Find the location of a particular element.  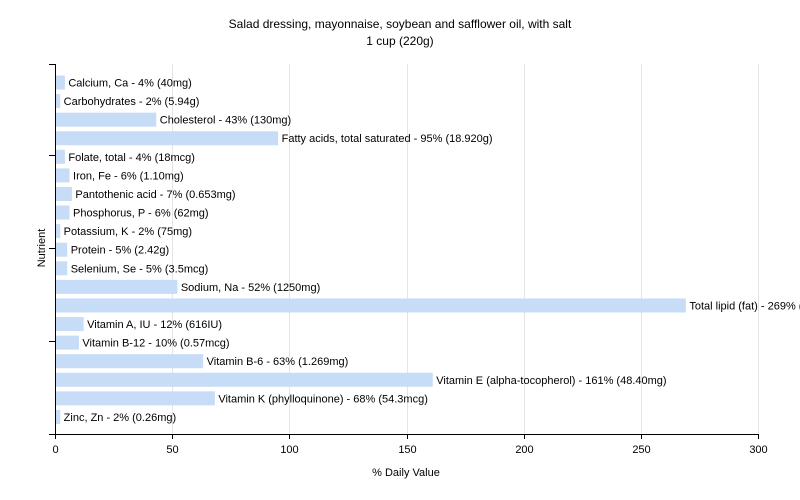

bar-label: Cholesterol - 43% (130mg) is located at coordinates (225, 121).